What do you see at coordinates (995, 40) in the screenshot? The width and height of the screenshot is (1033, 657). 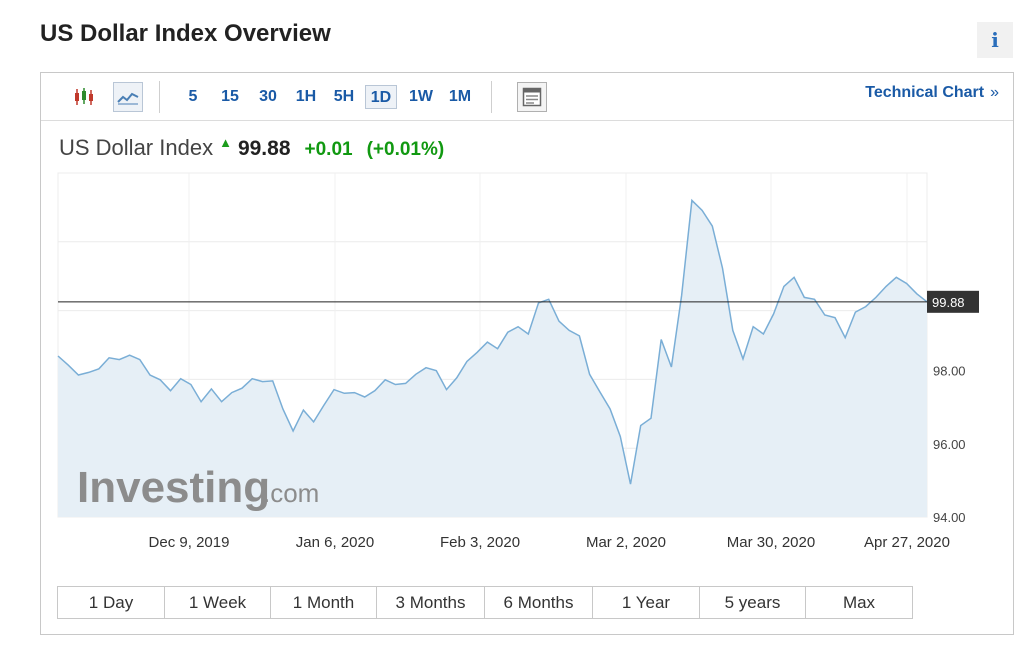 I see `info-icon: i` at bounding box center [995, 40].